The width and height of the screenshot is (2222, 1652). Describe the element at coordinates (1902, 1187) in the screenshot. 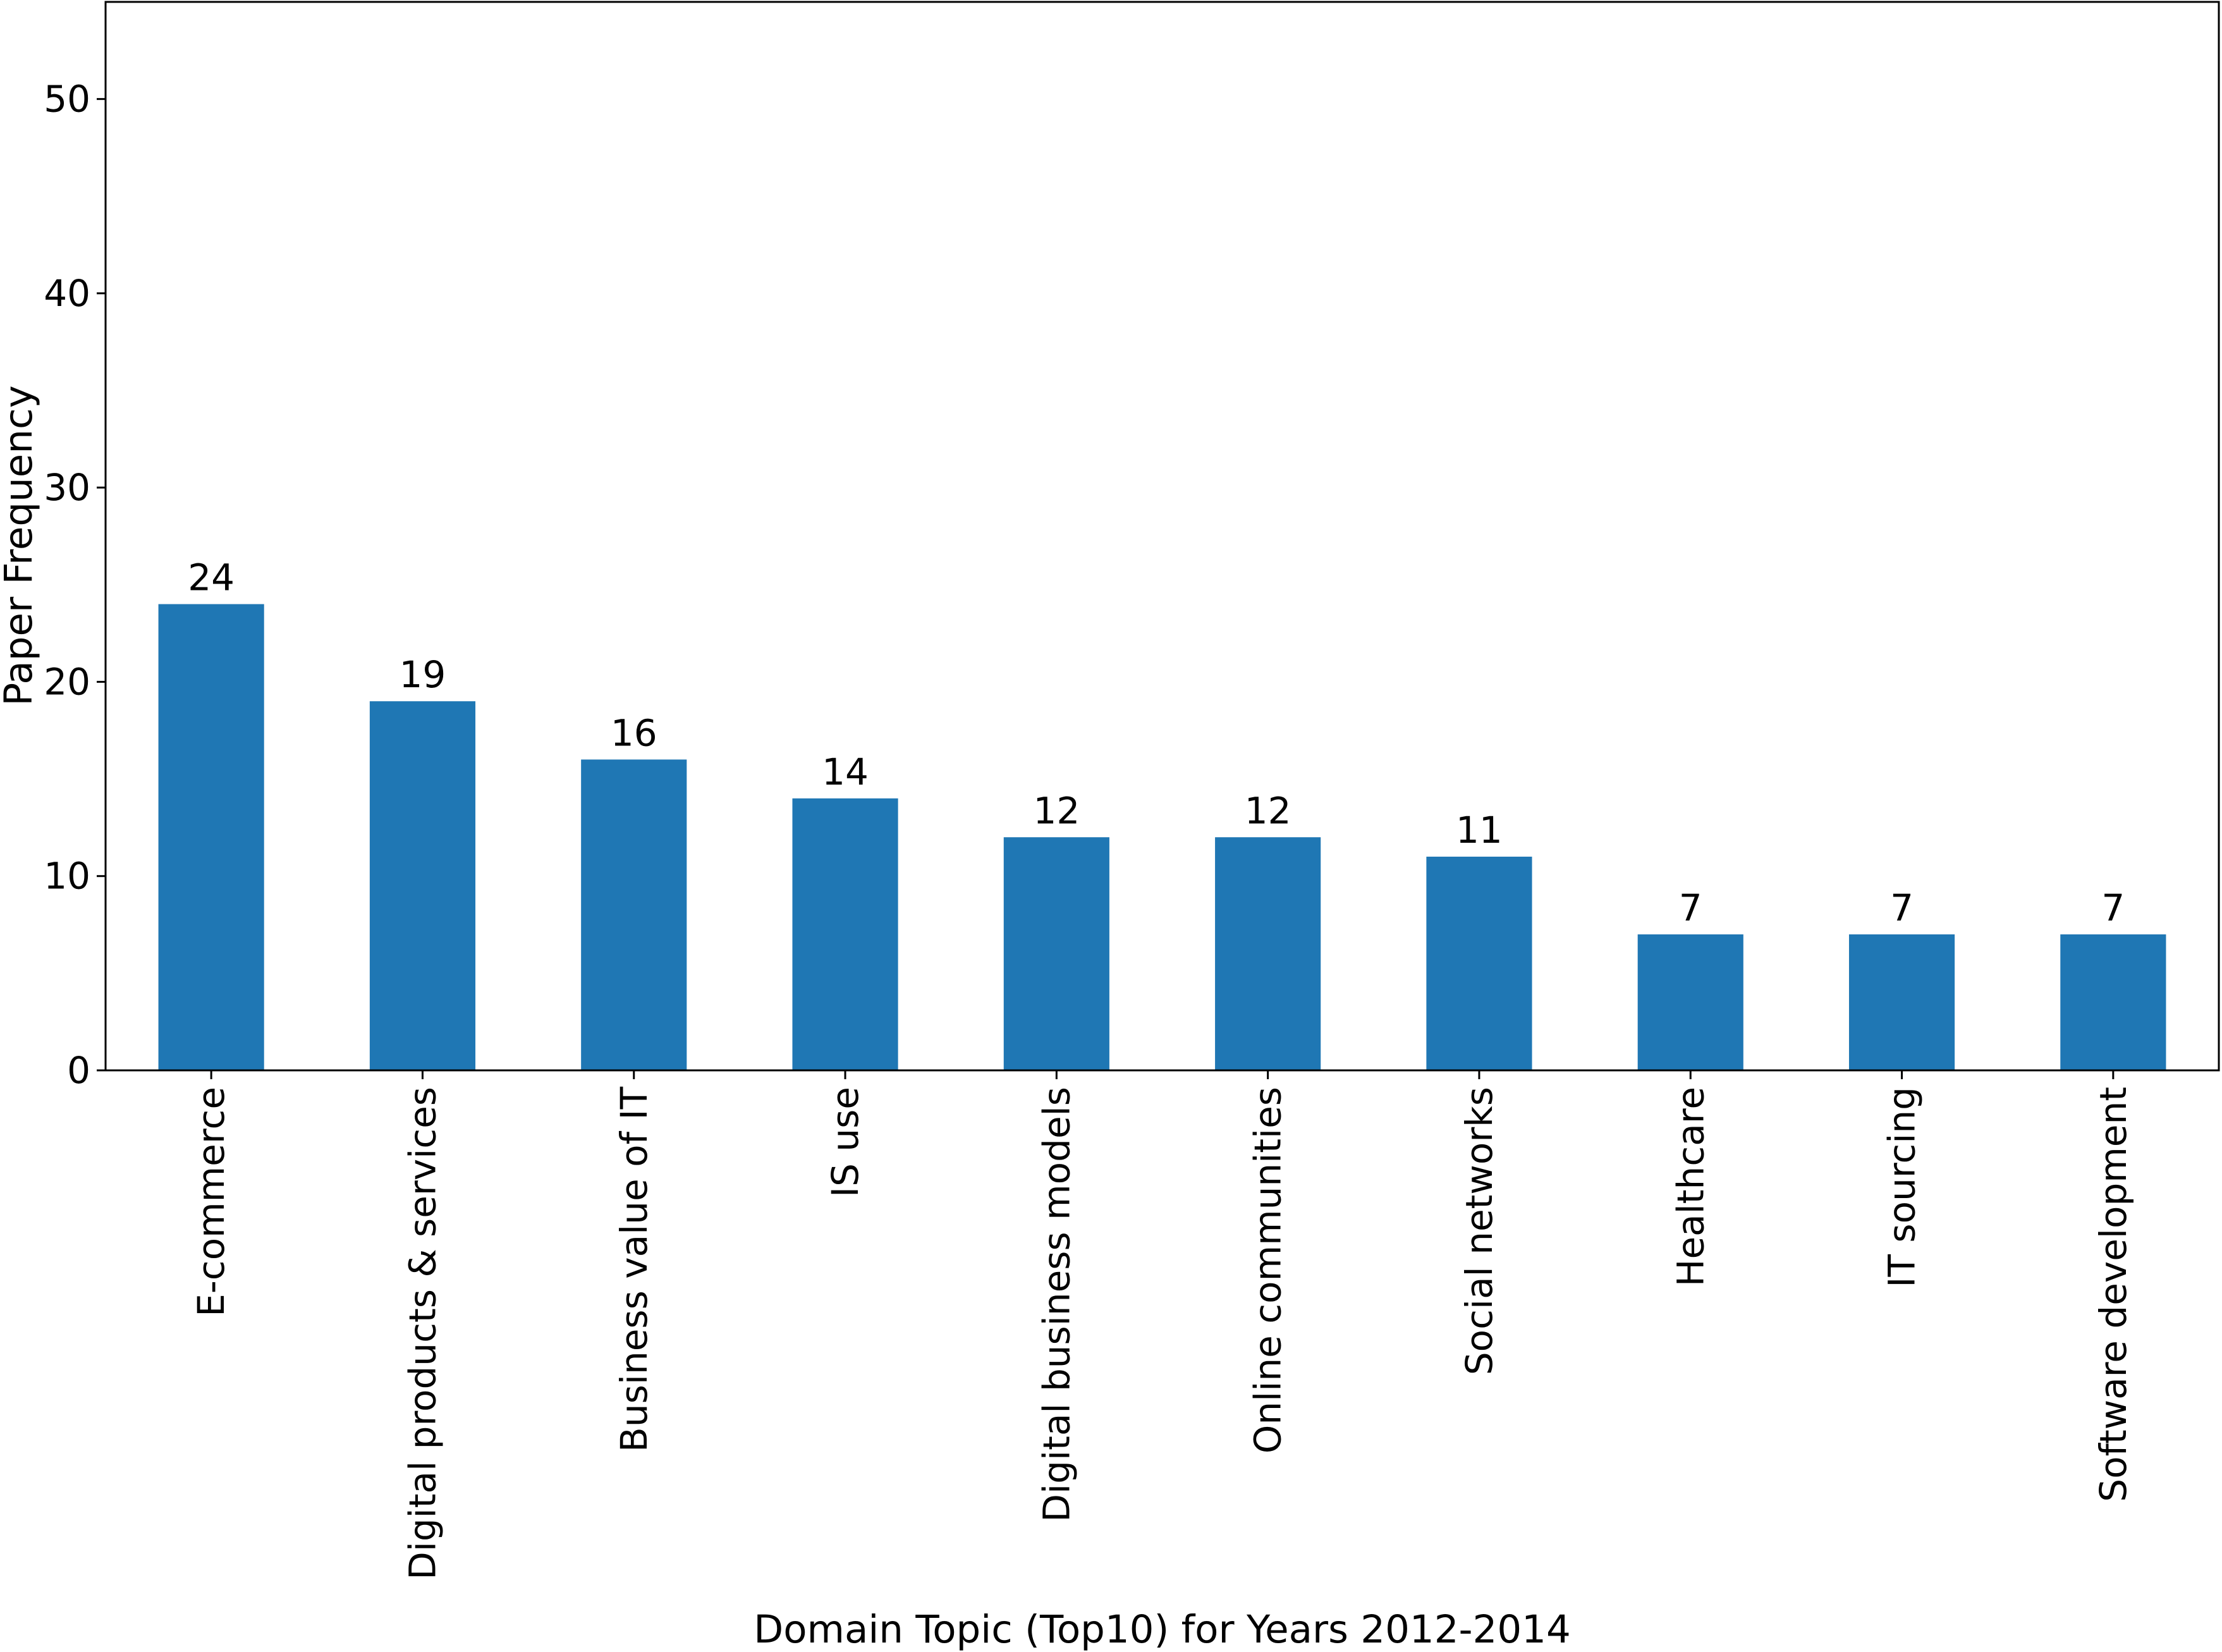

I see `x-tick-label: IT sourcing` at that location.